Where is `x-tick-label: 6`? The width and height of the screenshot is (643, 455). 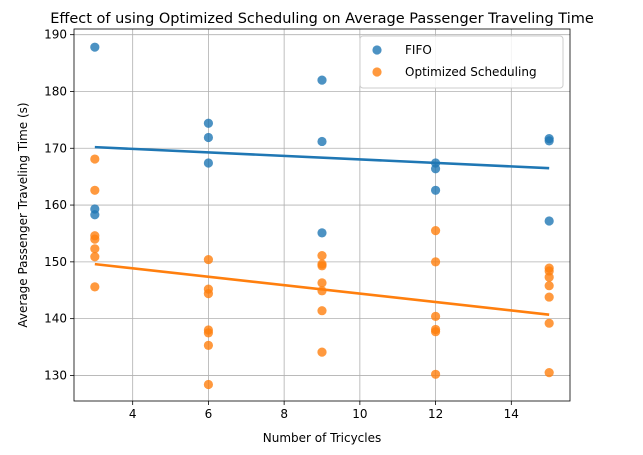 x-tick-label: 6 is located at coordinates (209, 414).